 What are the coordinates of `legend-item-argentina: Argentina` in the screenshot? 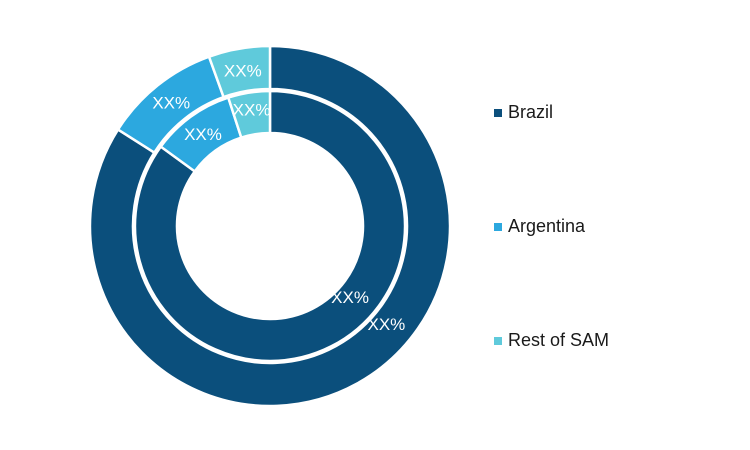 It's located at (539, 226).